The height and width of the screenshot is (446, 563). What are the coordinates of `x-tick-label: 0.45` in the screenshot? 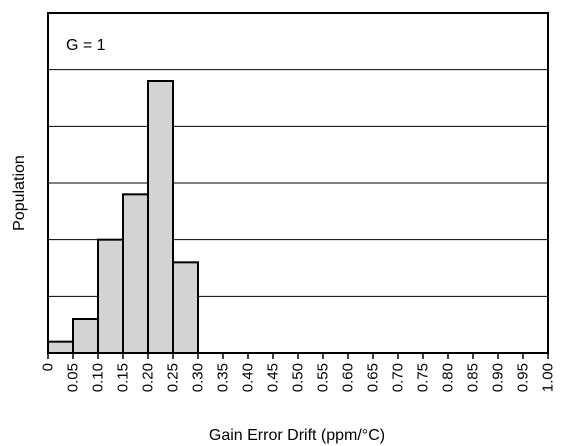 It's located at (273, 377).